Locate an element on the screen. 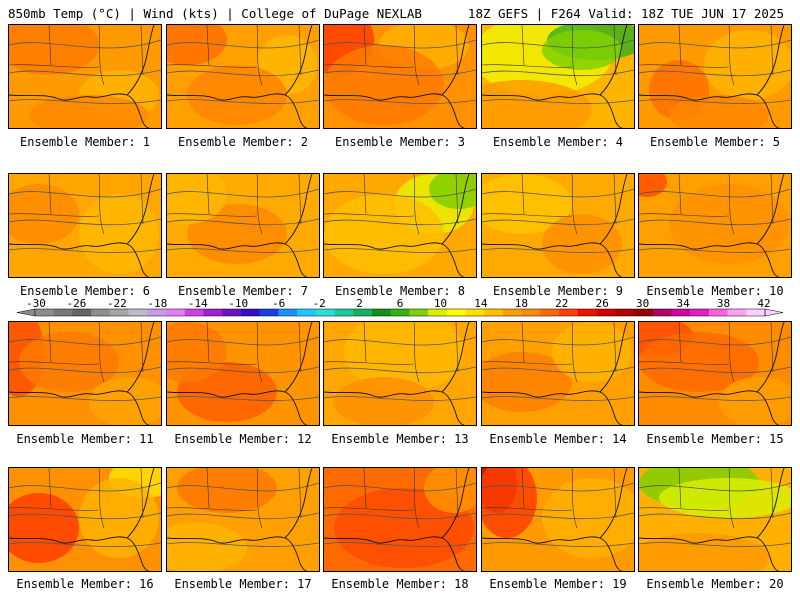  ensemble-member-label: Ensemble Member: 6 is located at coordinates (85, 291).